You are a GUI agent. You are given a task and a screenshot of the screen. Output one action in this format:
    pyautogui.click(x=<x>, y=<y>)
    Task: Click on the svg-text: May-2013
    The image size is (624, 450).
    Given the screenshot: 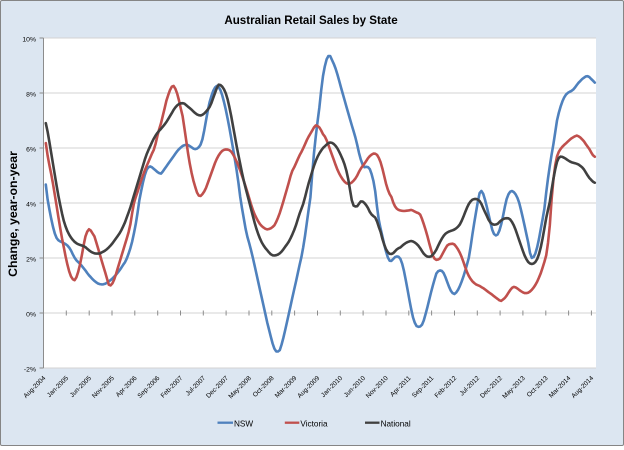 What is the action you would take?
    pyautogui.click(x=514, y=388)
    